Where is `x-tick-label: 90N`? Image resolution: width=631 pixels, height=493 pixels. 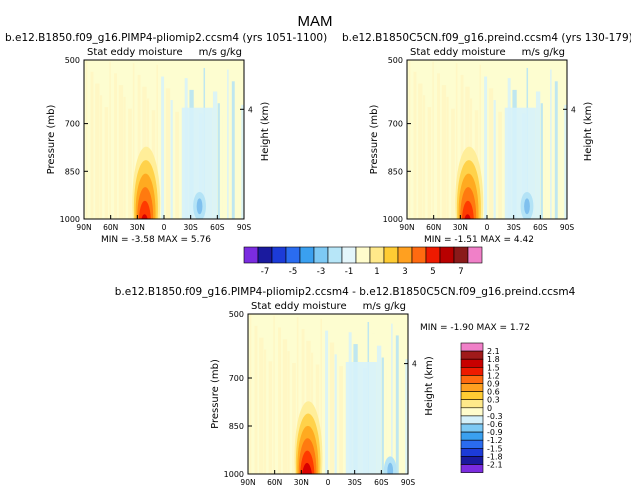
x-tick-label: 90N is located at coordinates (83, 227).